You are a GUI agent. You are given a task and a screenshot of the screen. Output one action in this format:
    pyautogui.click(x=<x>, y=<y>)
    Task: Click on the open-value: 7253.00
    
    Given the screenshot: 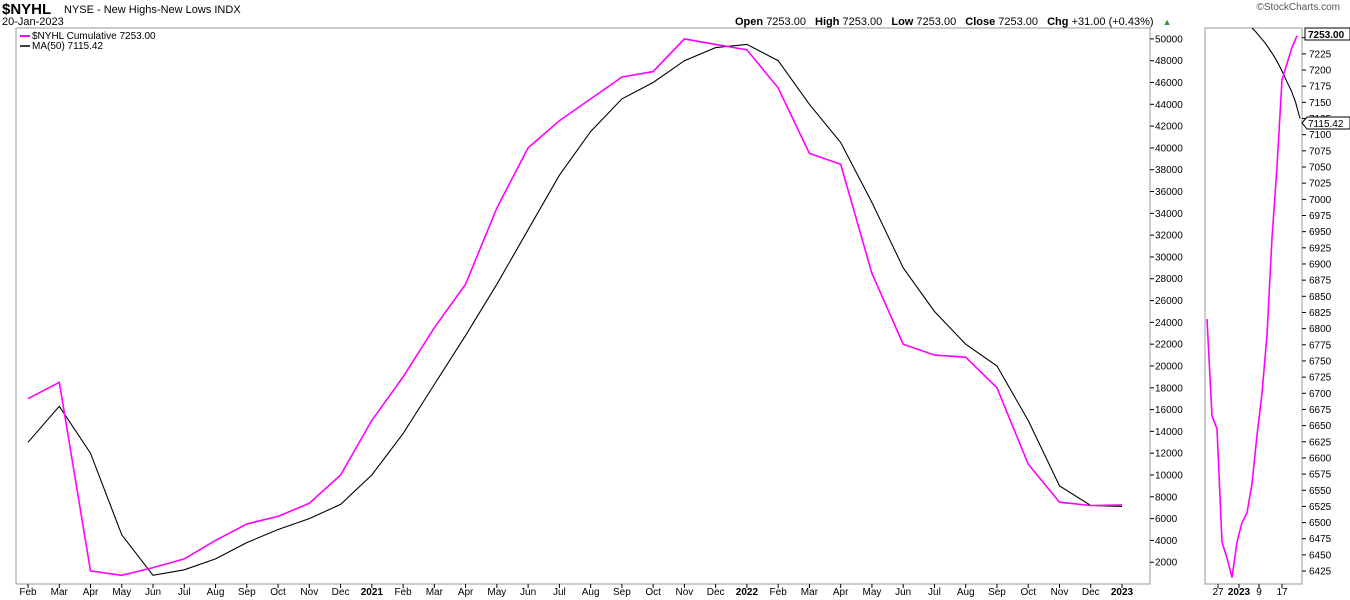 What is the action you would take?
    pyautogui.click(x=786, y=22)
    